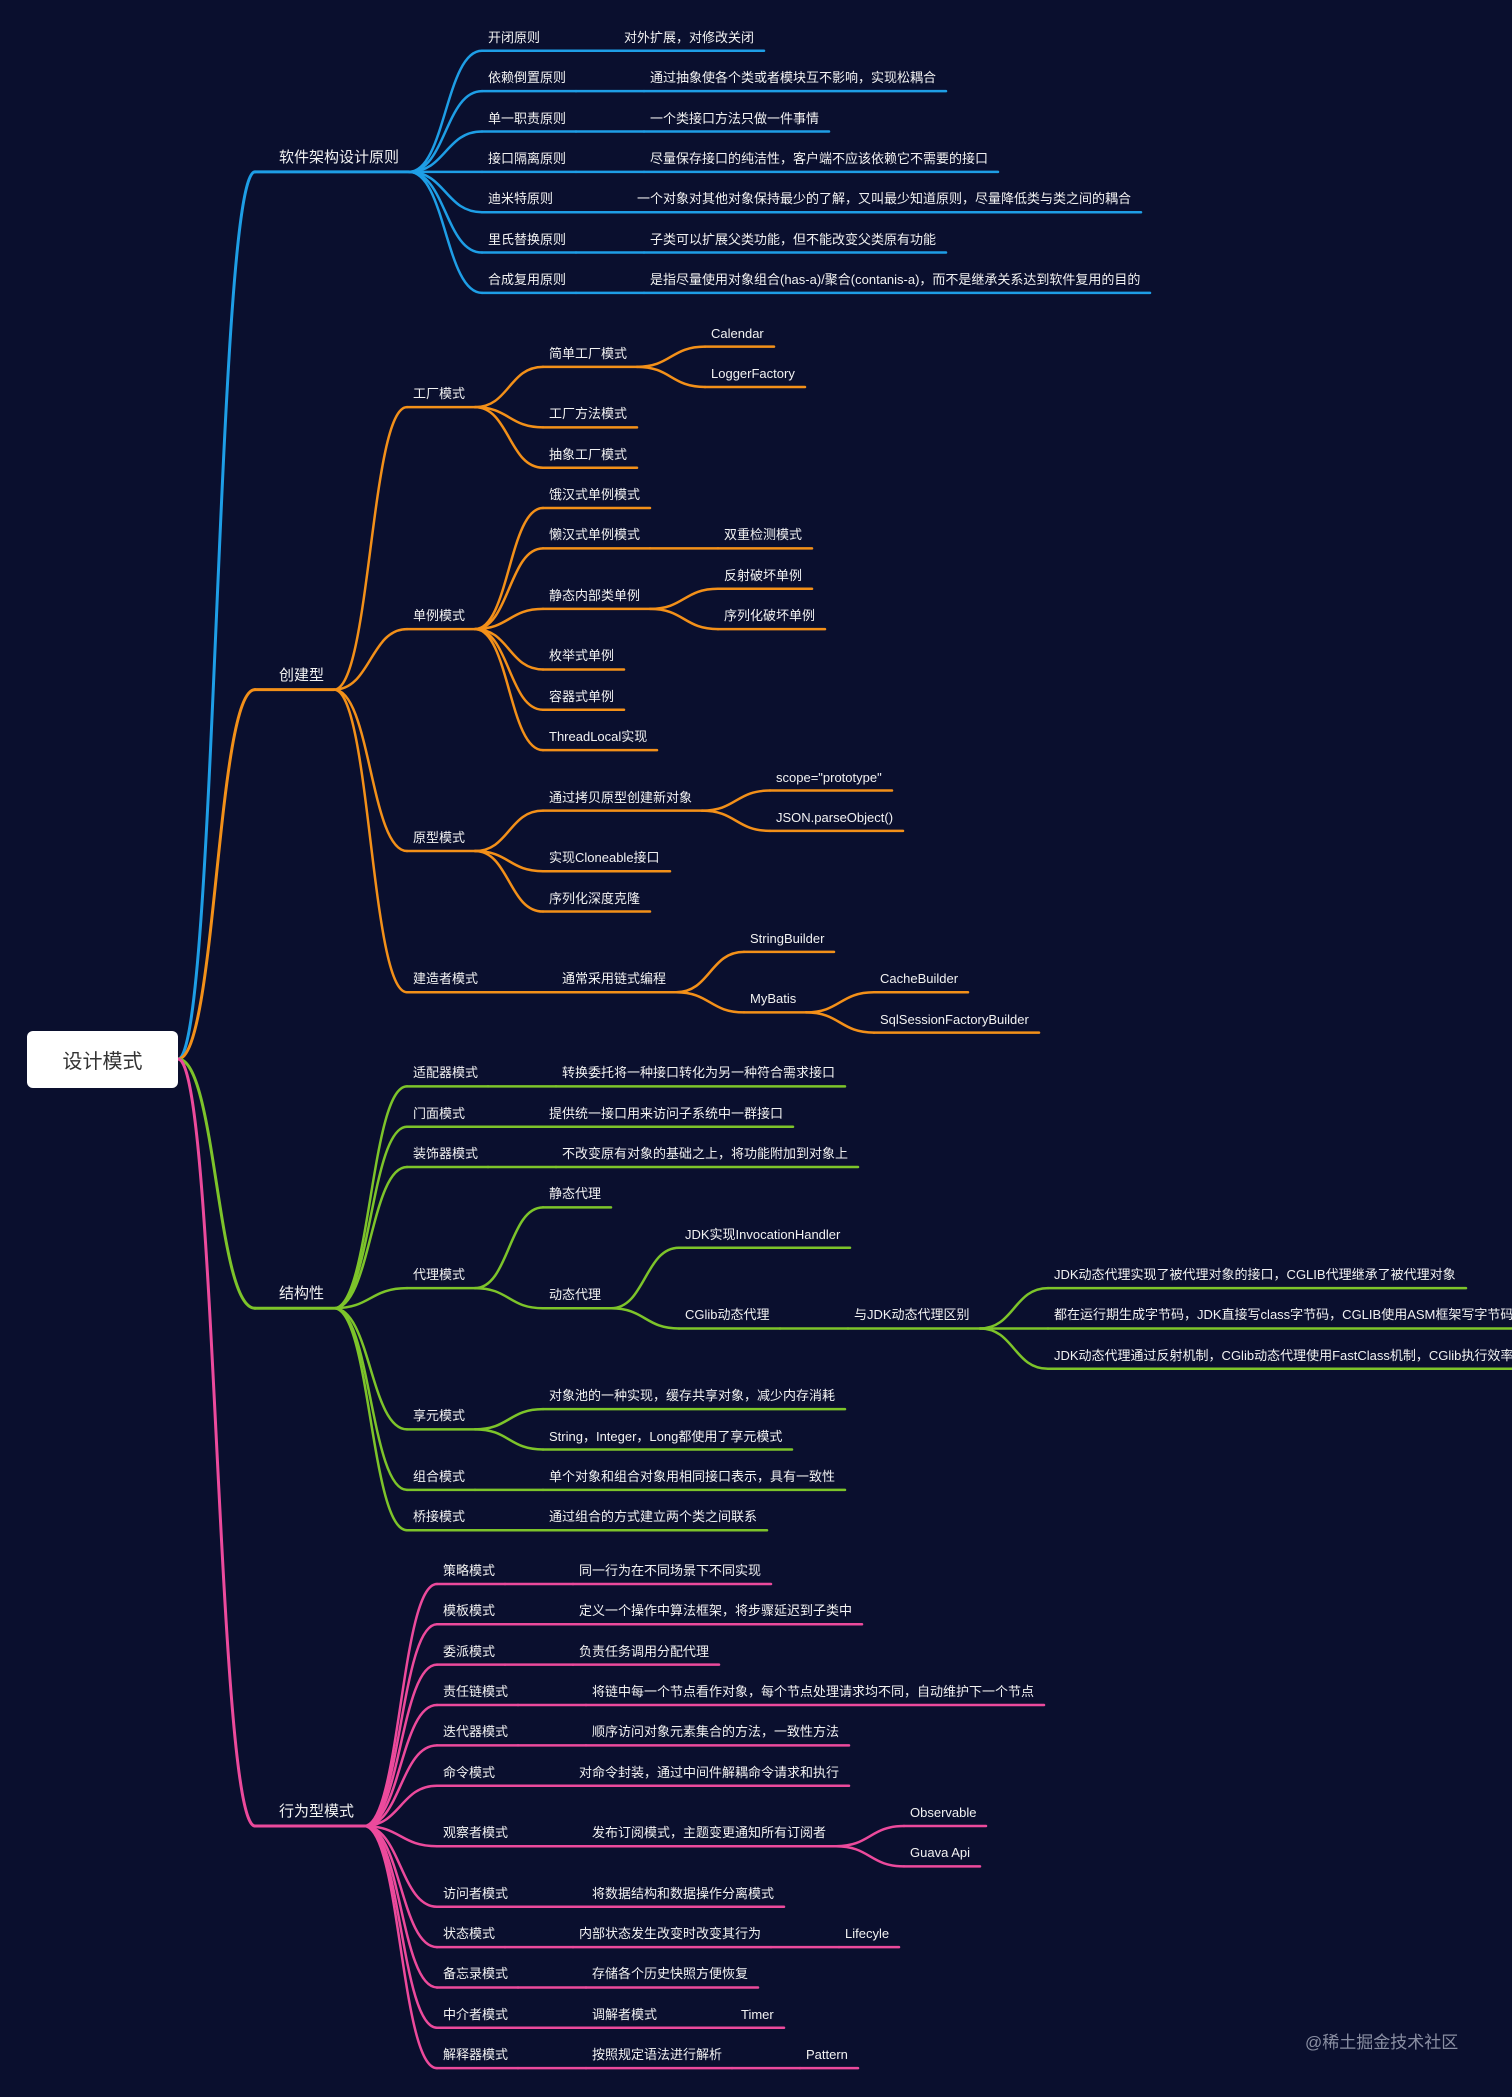 This screenshot has width=1512, height=2097. Describe the element at coordinates (1255, 1275) in the screenshot. I see `leaf-topic: JDK动态代理实现了被代理对象的接口，CGLIB代理继承了被代理对象` at that location.